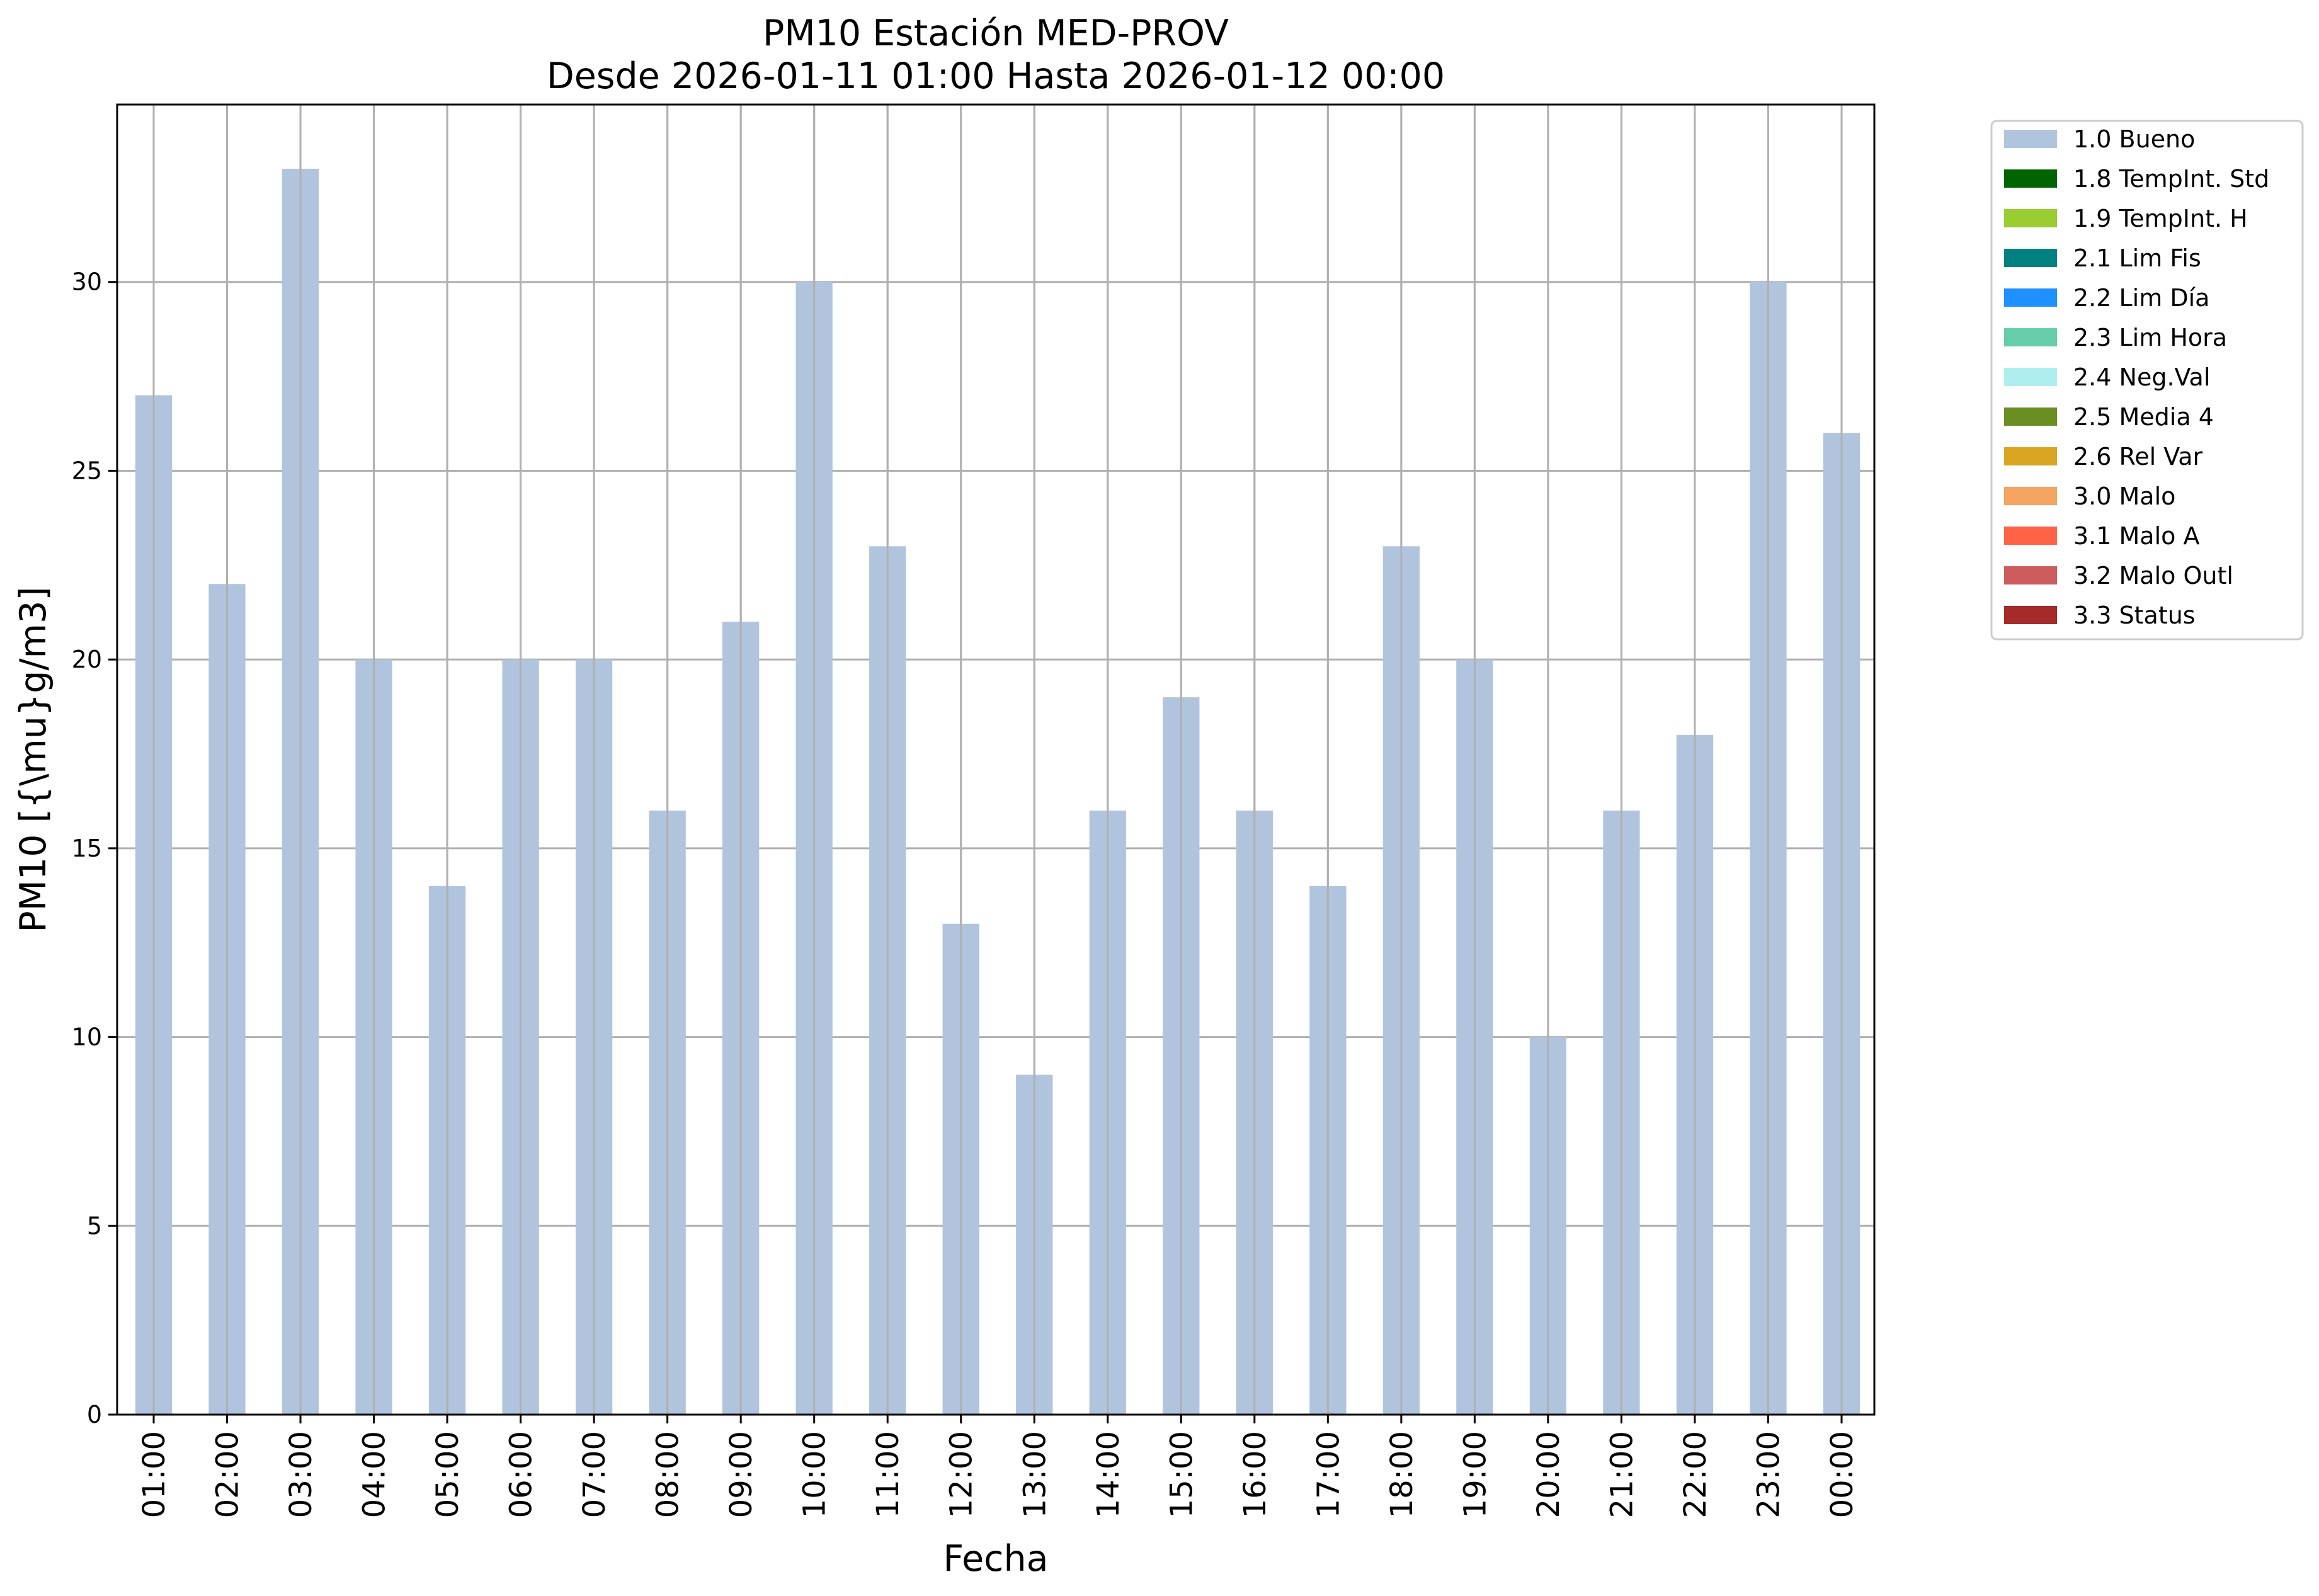 The width and height of the screenshot is (2319, 1596). I want to click on legend-item-label: 1.0 Bueno, so click(2134, 139).